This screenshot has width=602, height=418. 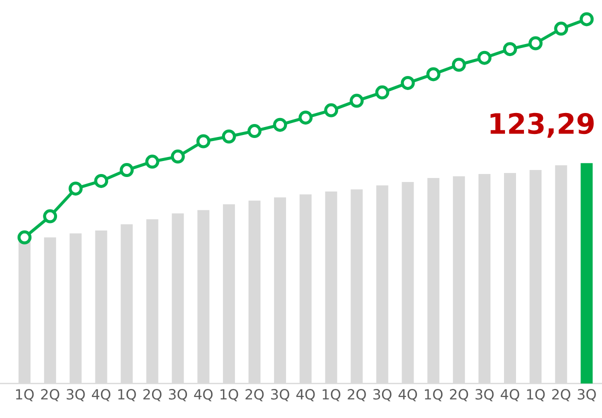 What do you see at coordinates (586, 273) in the screenshot?
I see `bar` at bounding box center [586, 273].